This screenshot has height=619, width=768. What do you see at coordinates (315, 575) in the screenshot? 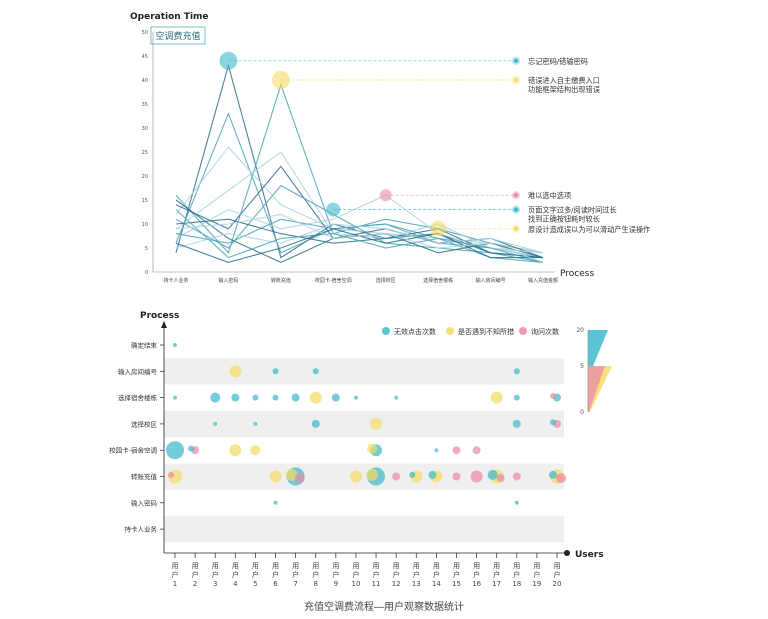
I see `user-label: 用户 8` at bounding box center [315, 575].